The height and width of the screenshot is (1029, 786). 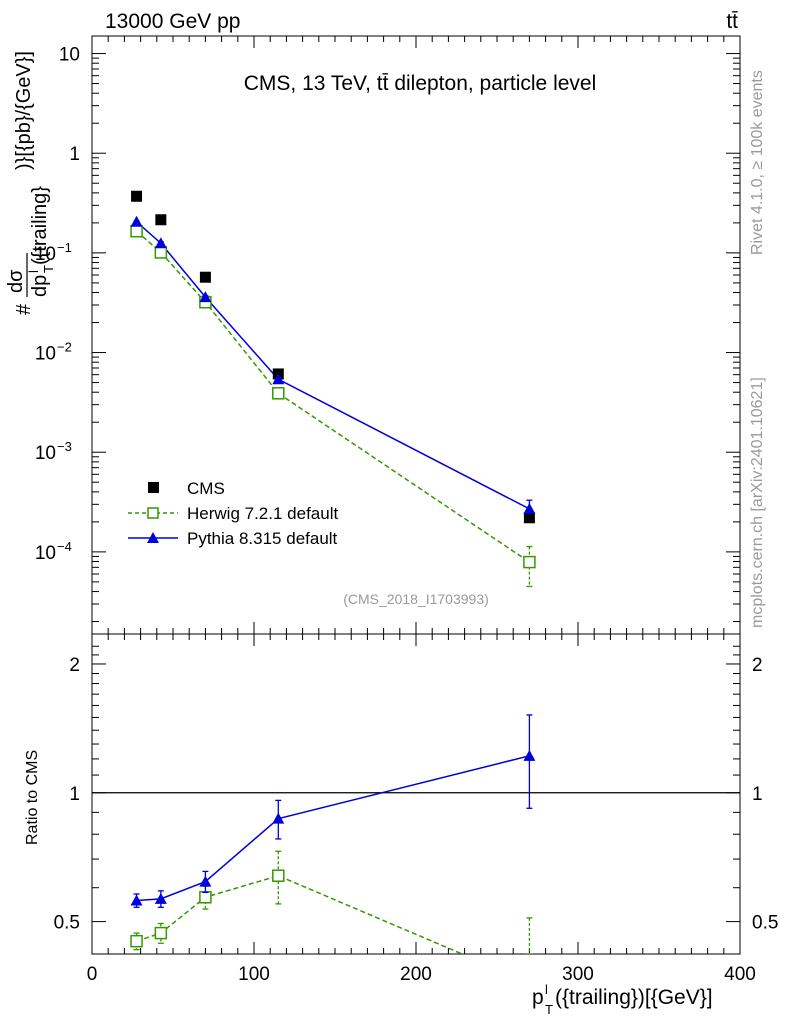 I want to click on svg-text: )}[{pb}/{GeV}], so click(x=24, y=110).